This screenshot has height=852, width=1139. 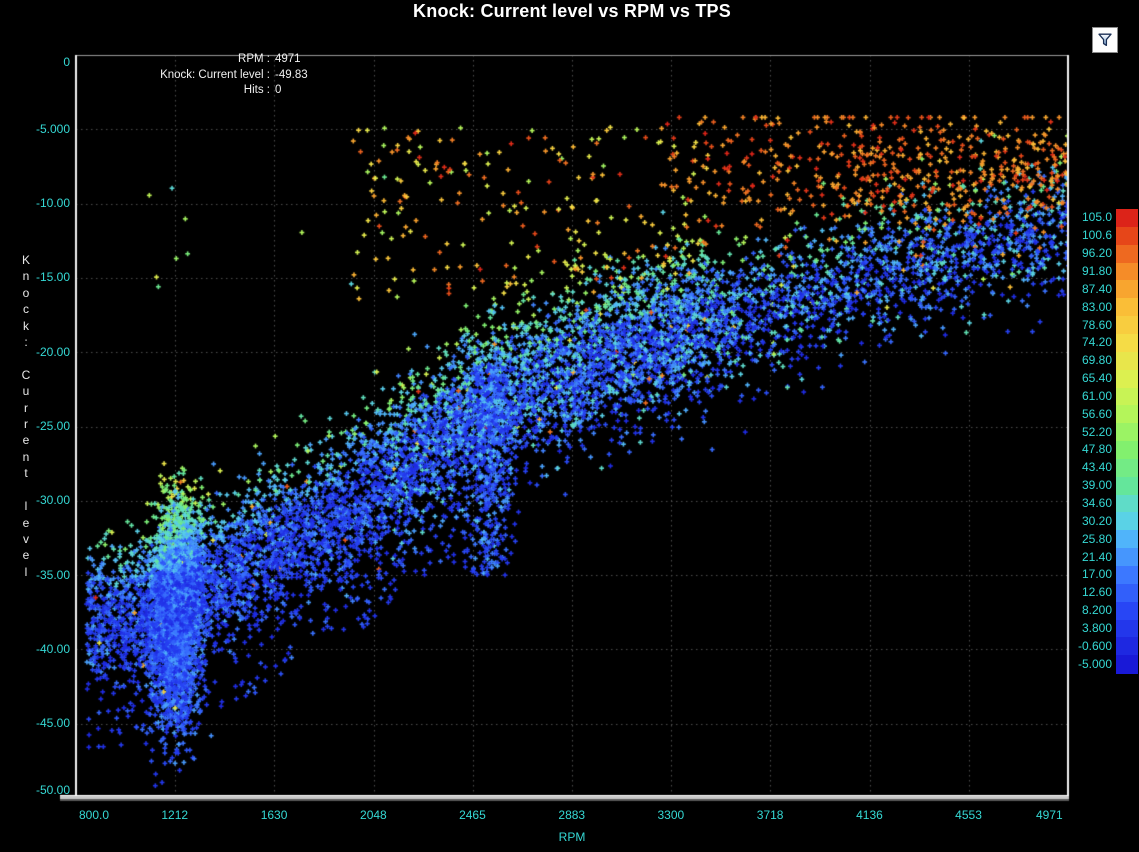 I want to click on readout-line: Hits : 0, so click(x=200, y=91).